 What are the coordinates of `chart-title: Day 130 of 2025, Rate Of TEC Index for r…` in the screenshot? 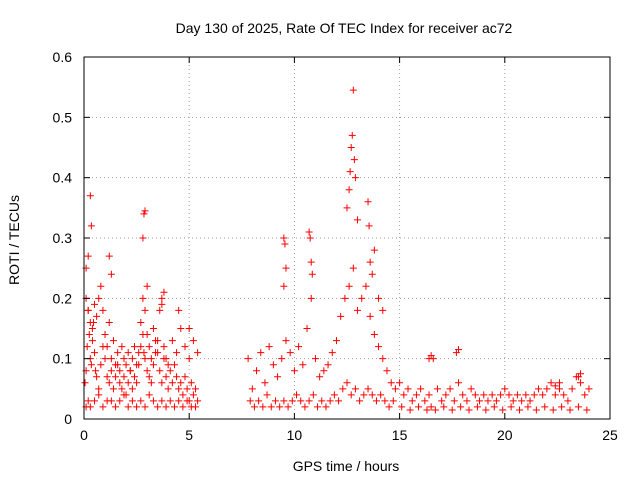 It's located at (344, 28).